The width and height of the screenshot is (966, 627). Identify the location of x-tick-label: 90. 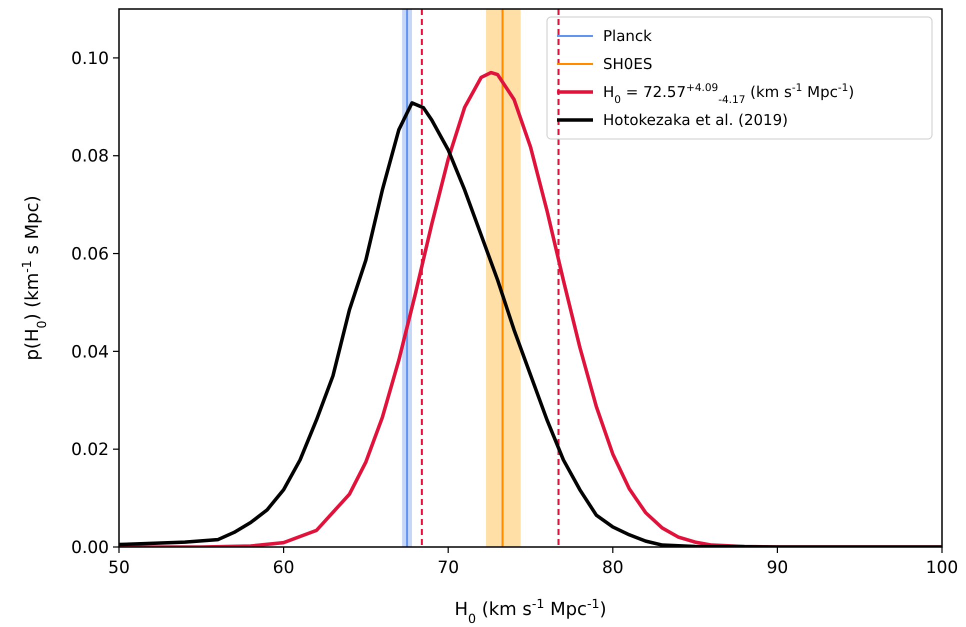
(777, 568).